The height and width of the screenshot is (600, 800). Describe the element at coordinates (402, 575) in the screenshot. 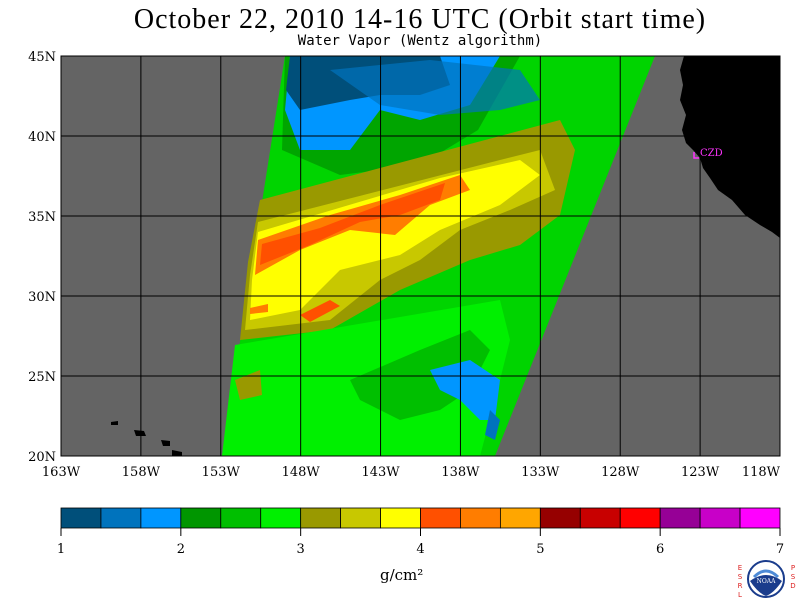

I see `colorbar-unit-label: g/cm²` at that location.